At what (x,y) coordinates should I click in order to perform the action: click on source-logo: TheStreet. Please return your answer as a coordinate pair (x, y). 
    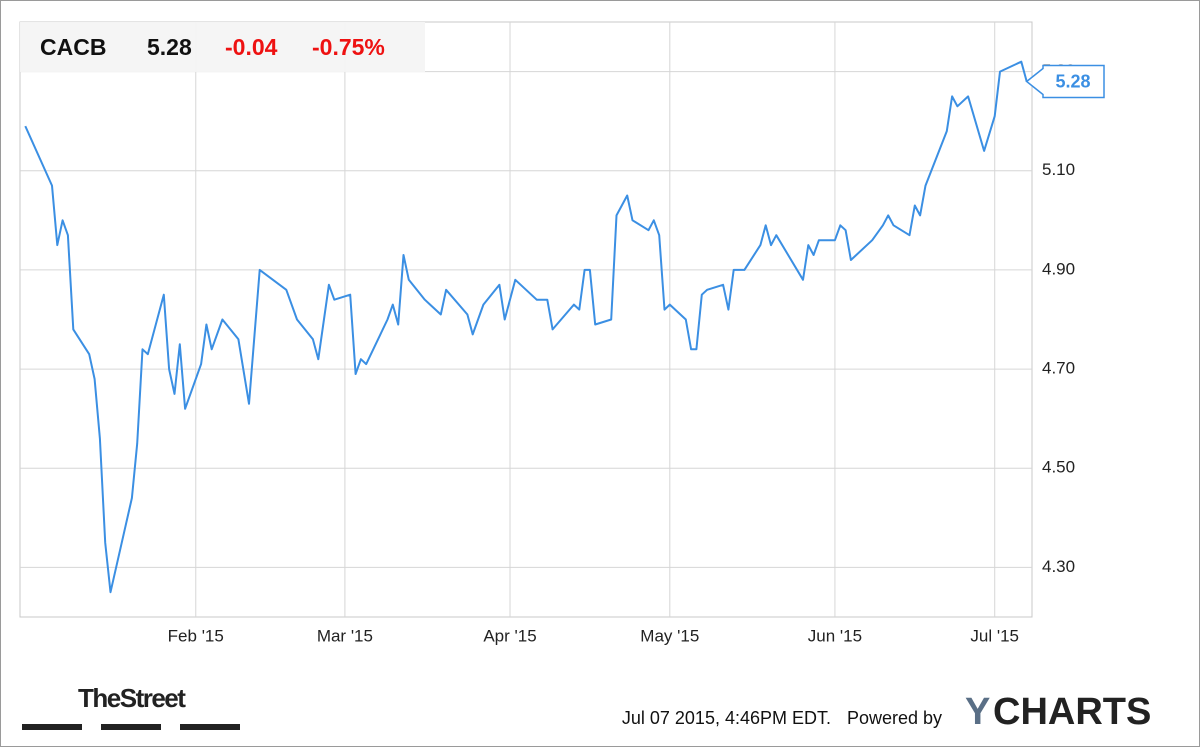
    Looking at the image, I should click on (132, 698).